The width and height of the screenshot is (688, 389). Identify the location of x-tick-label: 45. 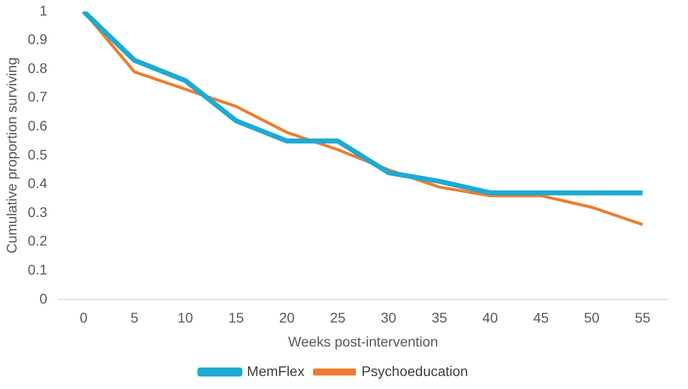
(541, 318).